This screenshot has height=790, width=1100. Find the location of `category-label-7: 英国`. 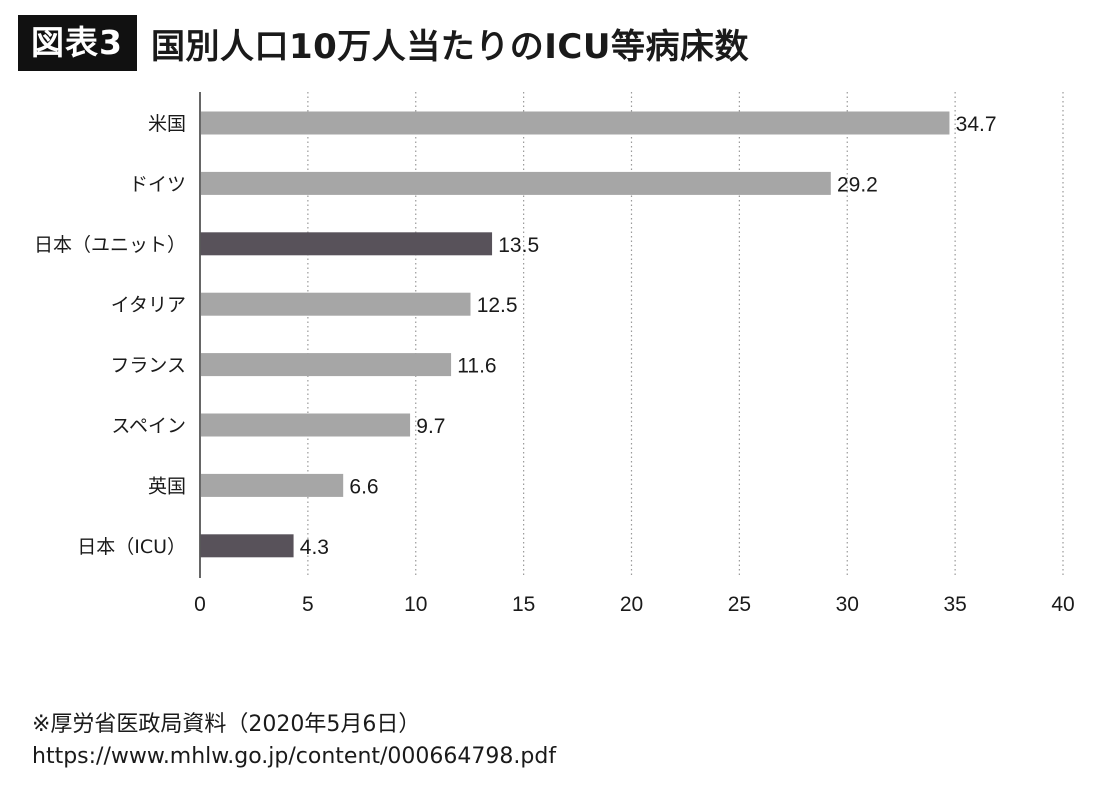

category-label-7: 英国 is located at coordinates (167, 486).